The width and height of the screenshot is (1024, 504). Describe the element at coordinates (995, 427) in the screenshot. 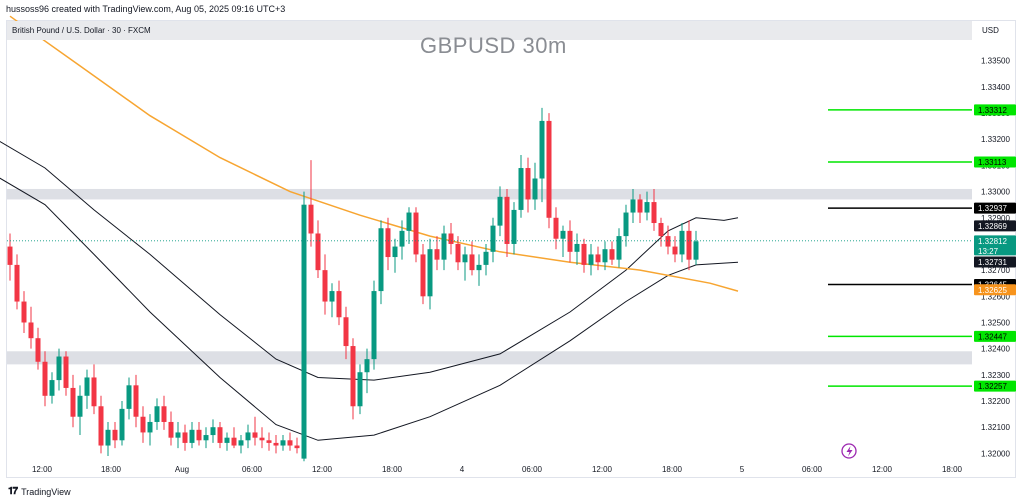

I see `y-tick-label: 1.32100` at that location.